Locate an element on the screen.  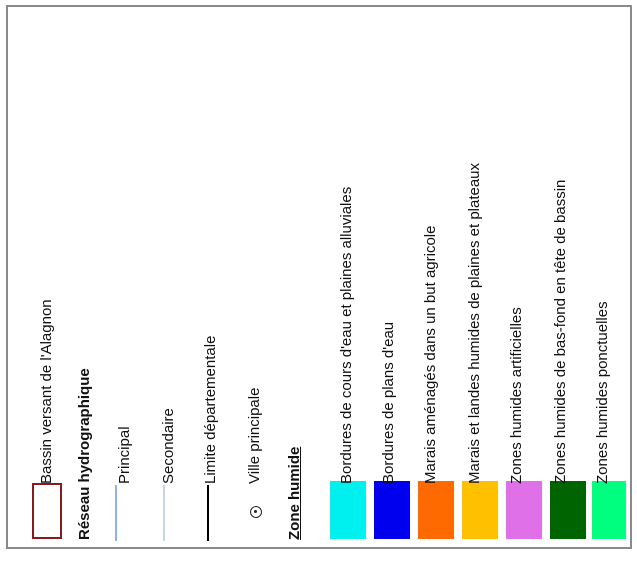
zone-label-ponctuelles: Zones humides ponctuelles is located at coordinates (602, 392).